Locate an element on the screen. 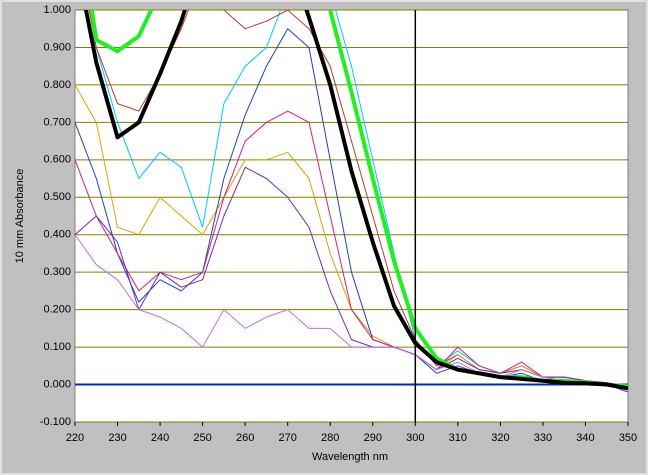  y-tick-label: 0.300 is located at coordinates (57, 272).